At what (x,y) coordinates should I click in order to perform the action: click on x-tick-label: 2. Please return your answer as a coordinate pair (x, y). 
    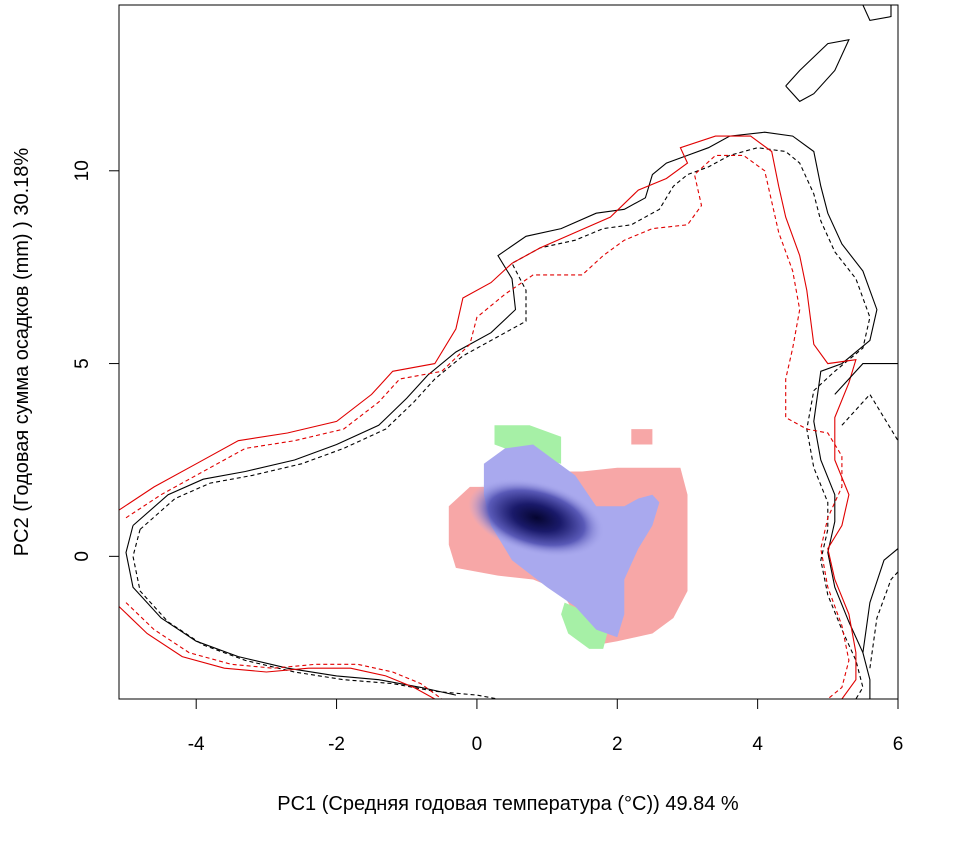
    Looking at the image, I should click on (617, 744).